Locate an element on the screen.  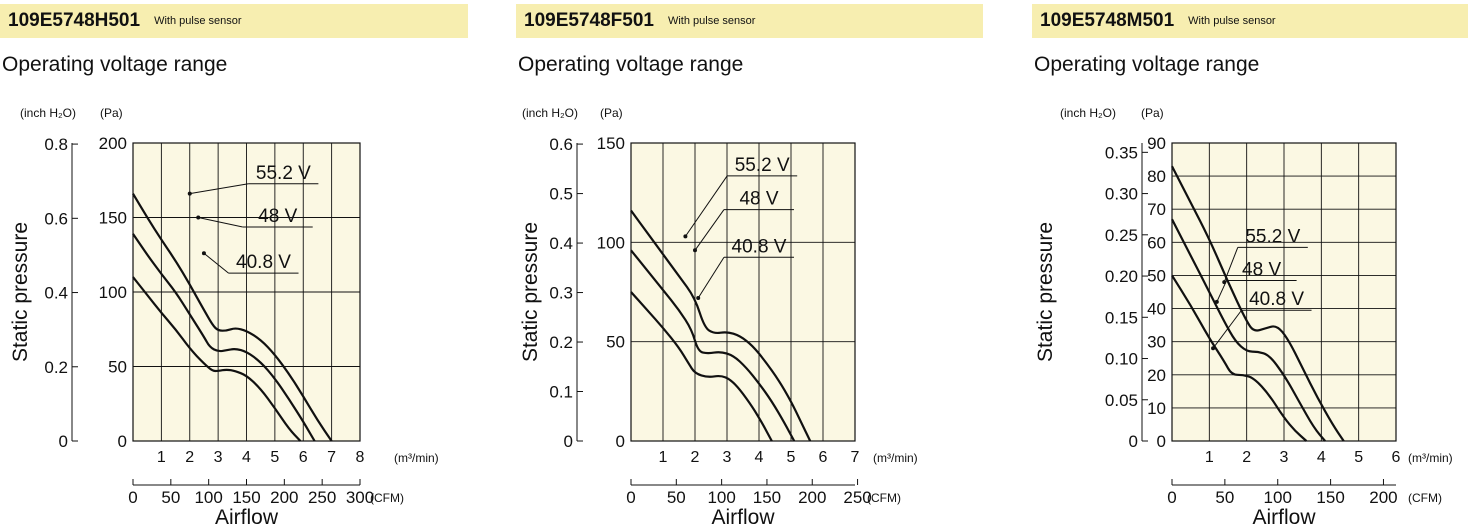
secondary-y-tick-label: 0.2 is located at coordinates (561, 342).